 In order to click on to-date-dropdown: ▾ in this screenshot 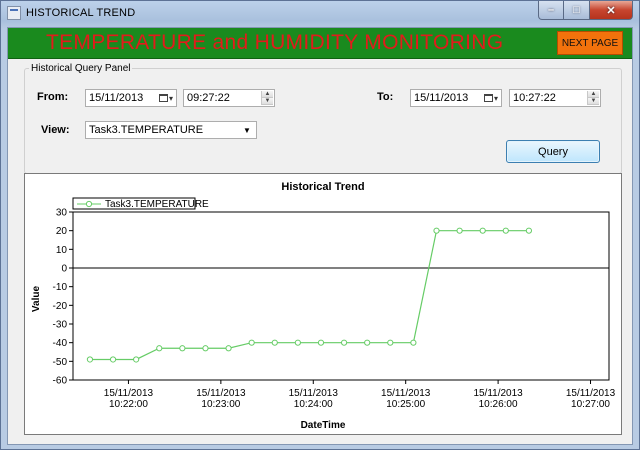, I will do `click(491, 98)`.